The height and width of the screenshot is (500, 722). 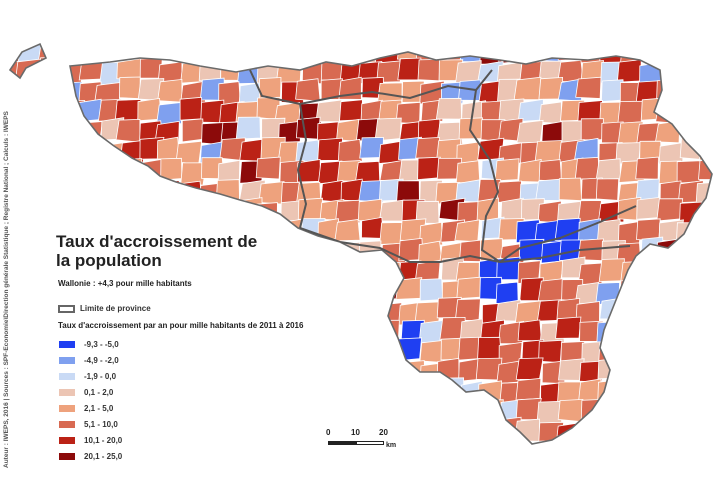 What do you see at coordinates (99, 408) in the screenshot?
I see `legend-label: 2,1 - 5,0` at bounding box center [99, 408].